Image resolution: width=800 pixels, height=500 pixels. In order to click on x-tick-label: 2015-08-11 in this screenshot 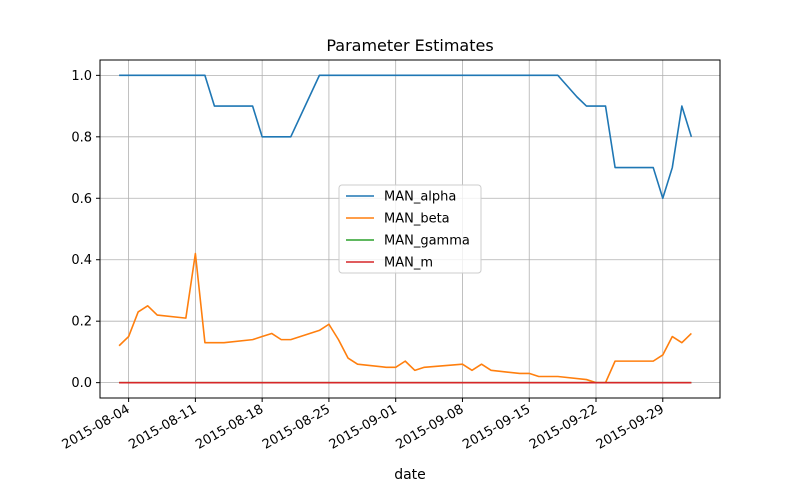, I will do `click(162, 427)`.